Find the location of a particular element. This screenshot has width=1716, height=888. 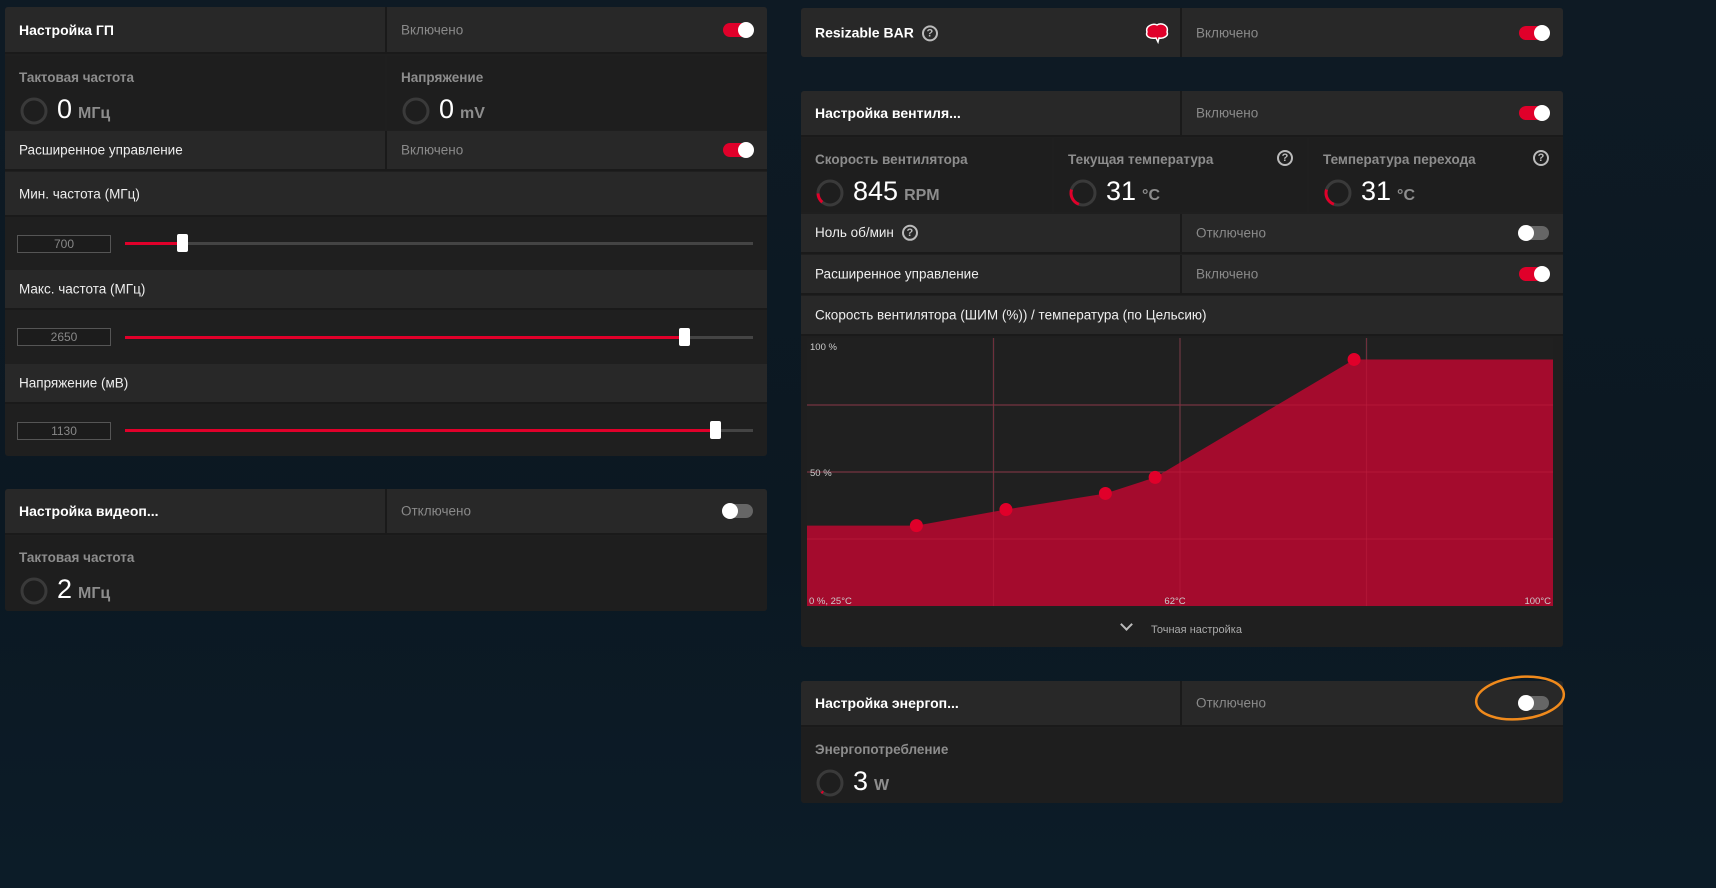

fan-speed-metric: Скорость вентилятора 845 RPM is located at coordinates (926, 175).